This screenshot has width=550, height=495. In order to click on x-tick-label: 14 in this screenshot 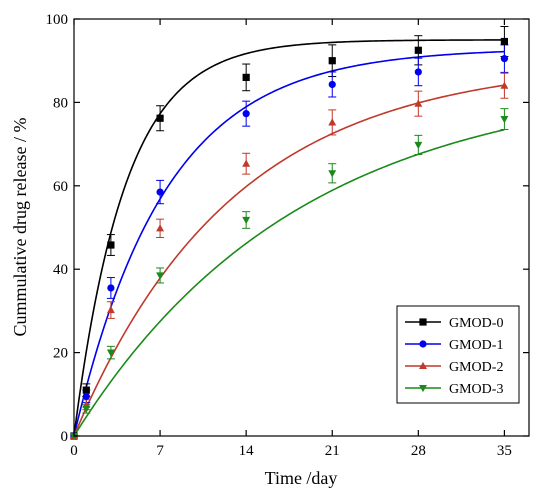, I will do `click(247, 451)`.